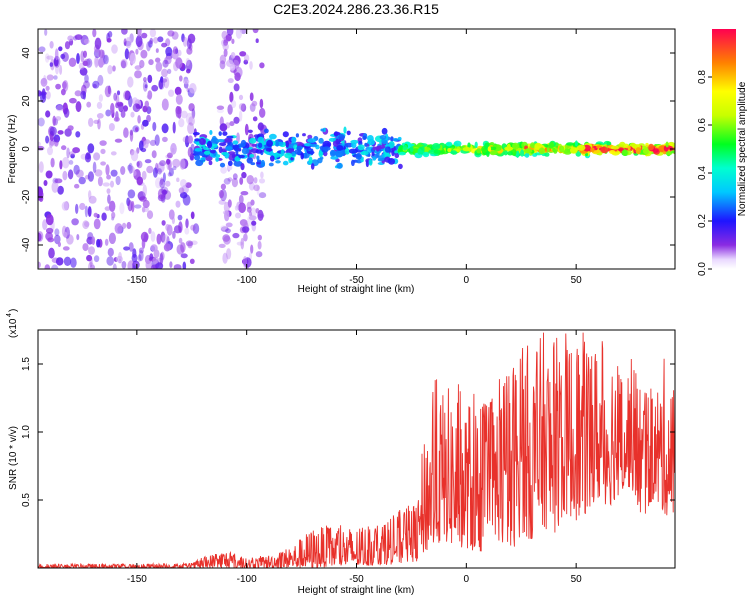  What do you see at coordinates (356, 579) in the screenshot?
I see `snr-x-tick-label: -50` at bounding box center [356, 579].